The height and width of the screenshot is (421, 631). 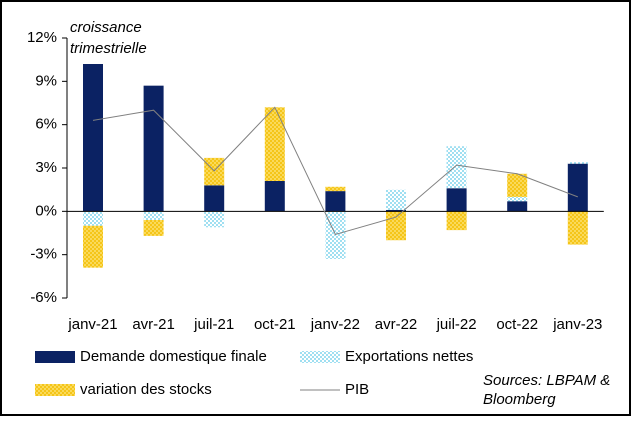 What do you see at coordinates (42, 37) in the screenshot?
I see `y-tick-label: 12%` at bounding box center [42, 37].